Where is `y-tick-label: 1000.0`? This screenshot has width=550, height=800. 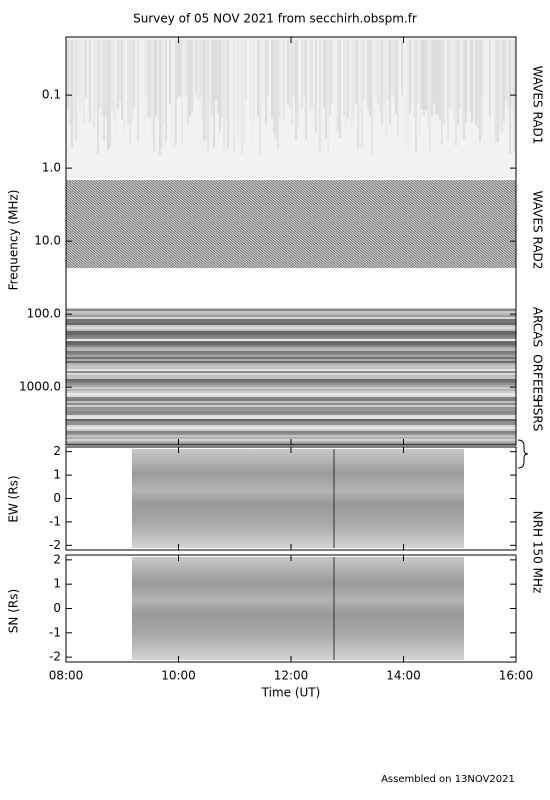
y-tick-label: 1000.0 is located at coordinates (40, 387).